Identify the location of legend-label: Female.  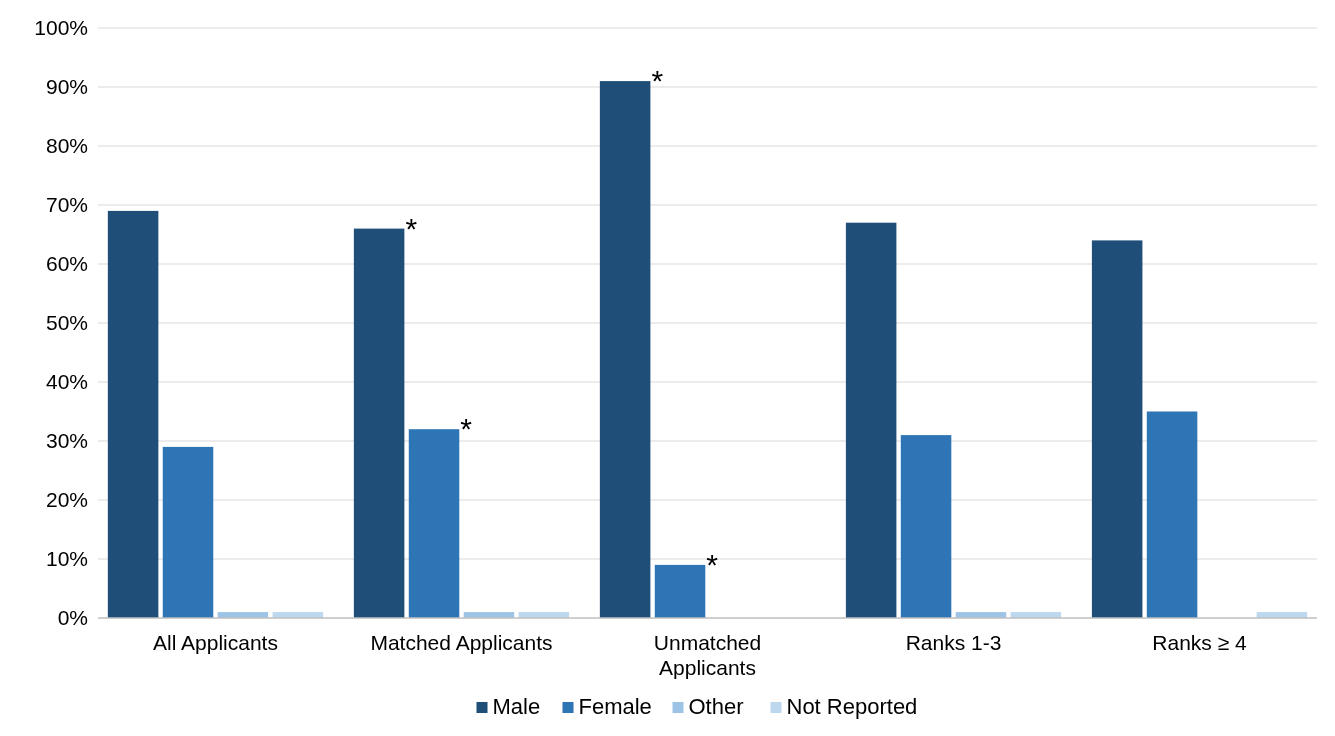
(615, 706).